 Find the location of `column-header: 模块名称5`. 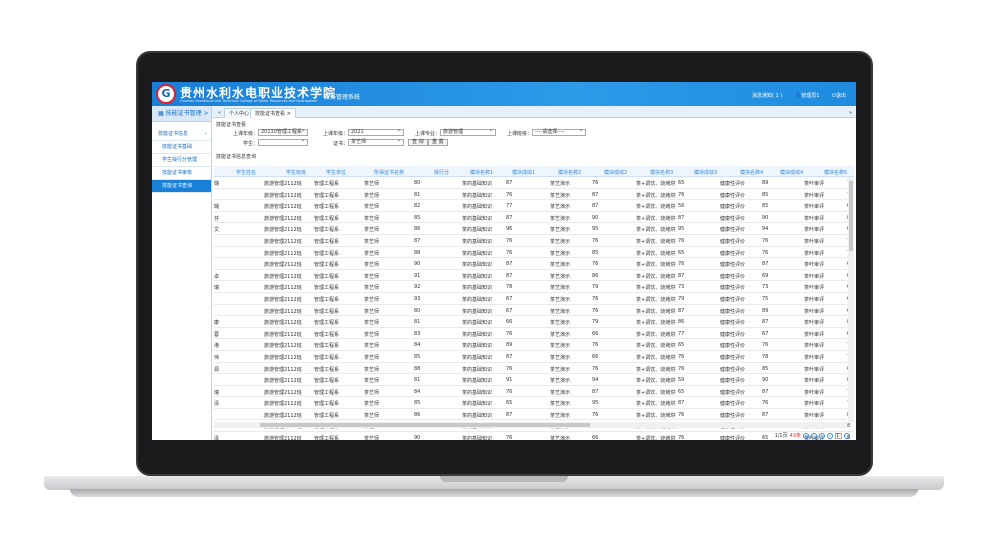

column-header: 模块名称5 is located at coordinates (836, 173).